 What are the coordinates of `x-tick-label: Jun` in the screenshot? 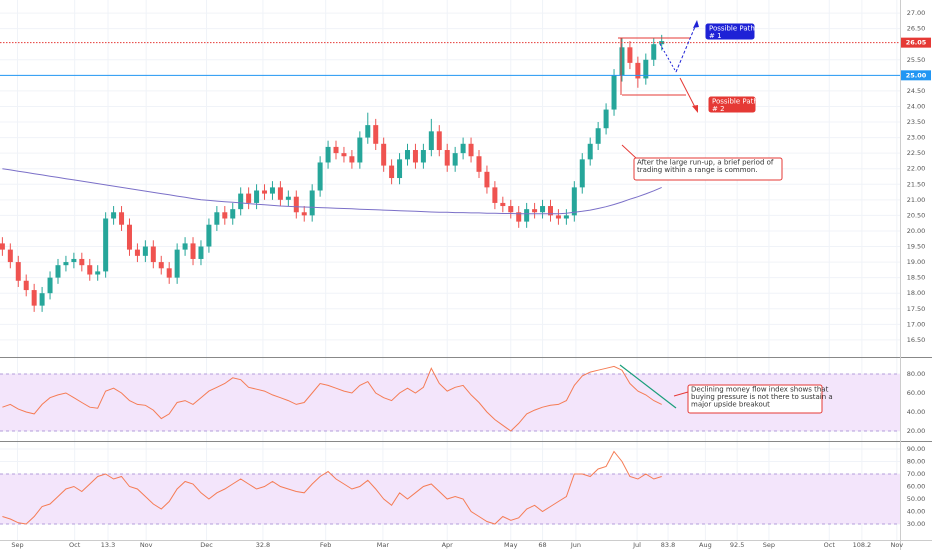 It's located at (575, 545).